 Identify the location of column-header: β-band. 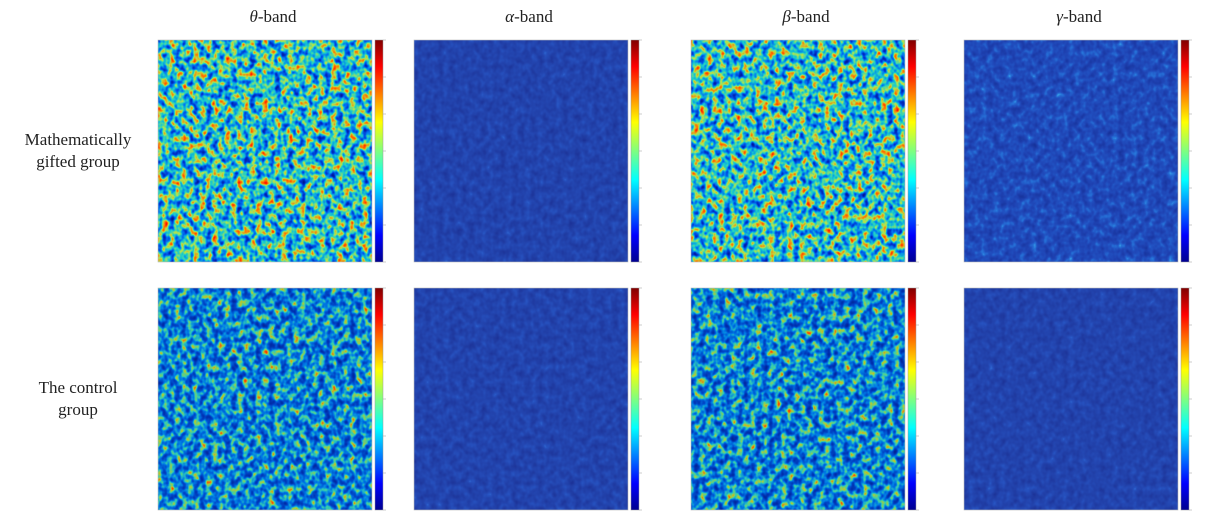
(805, 16).